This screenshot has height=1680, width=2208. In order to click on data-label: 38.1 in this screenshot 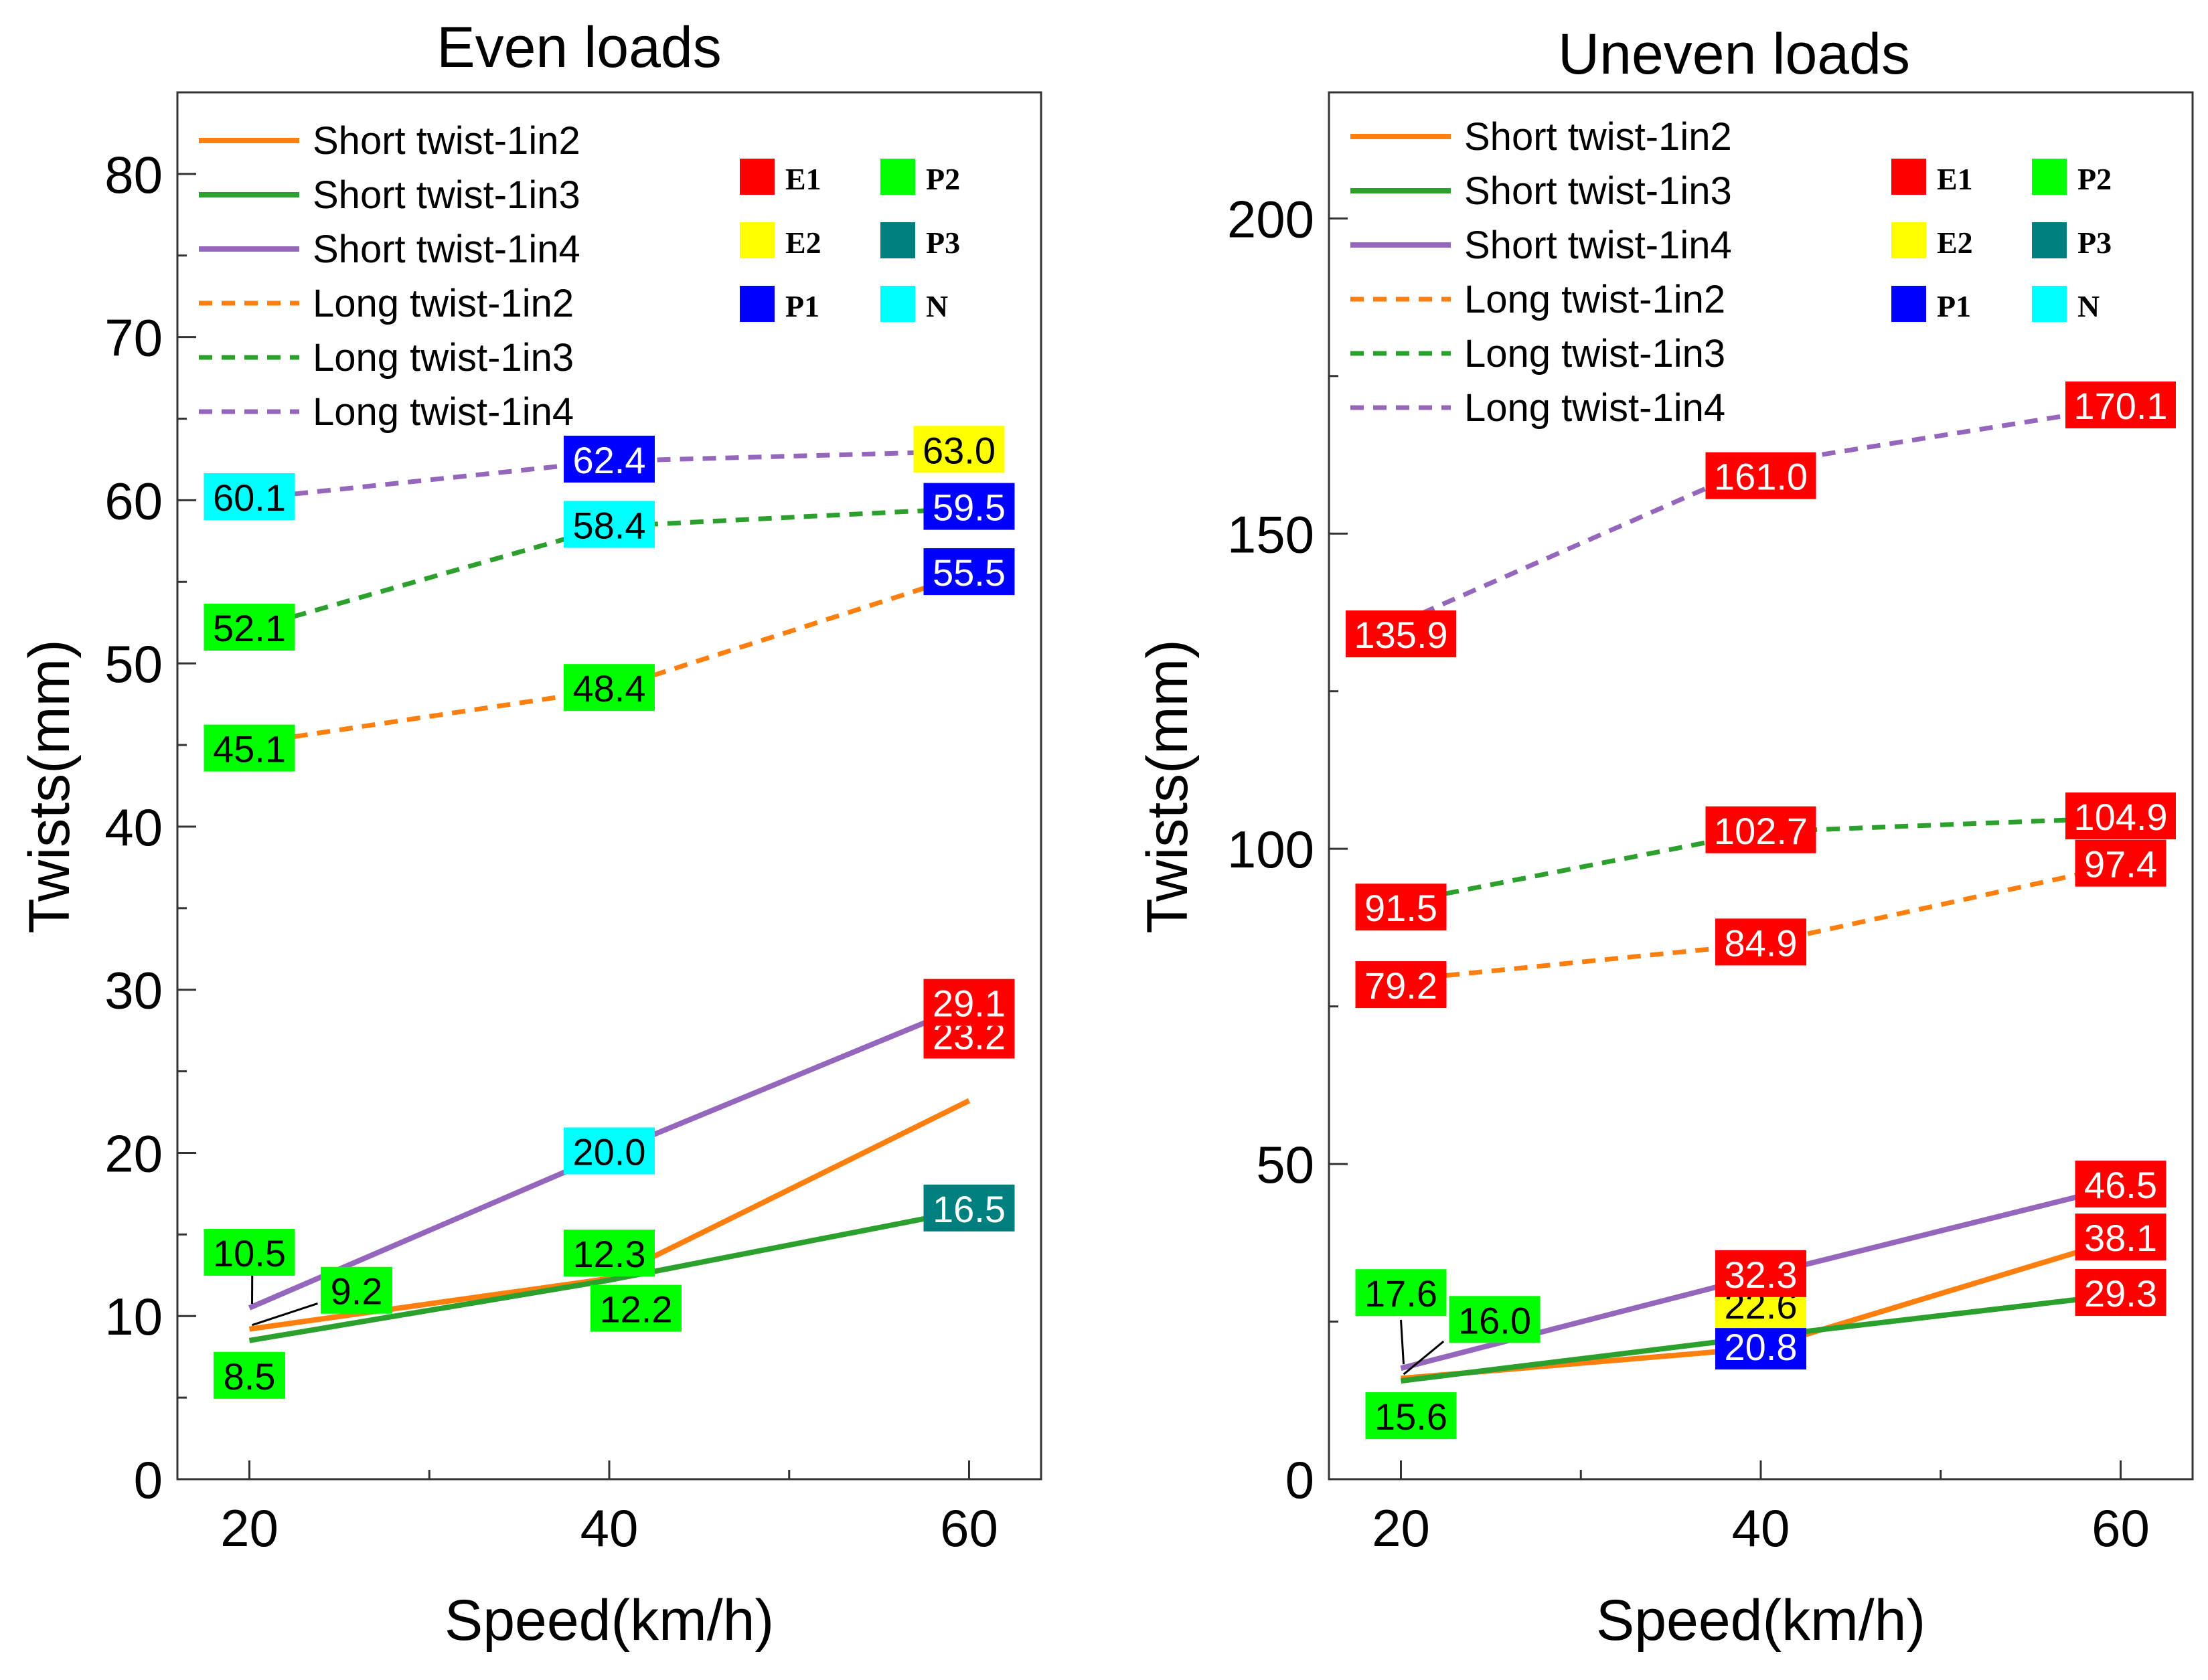, I will do `click(2120, 1238)`.